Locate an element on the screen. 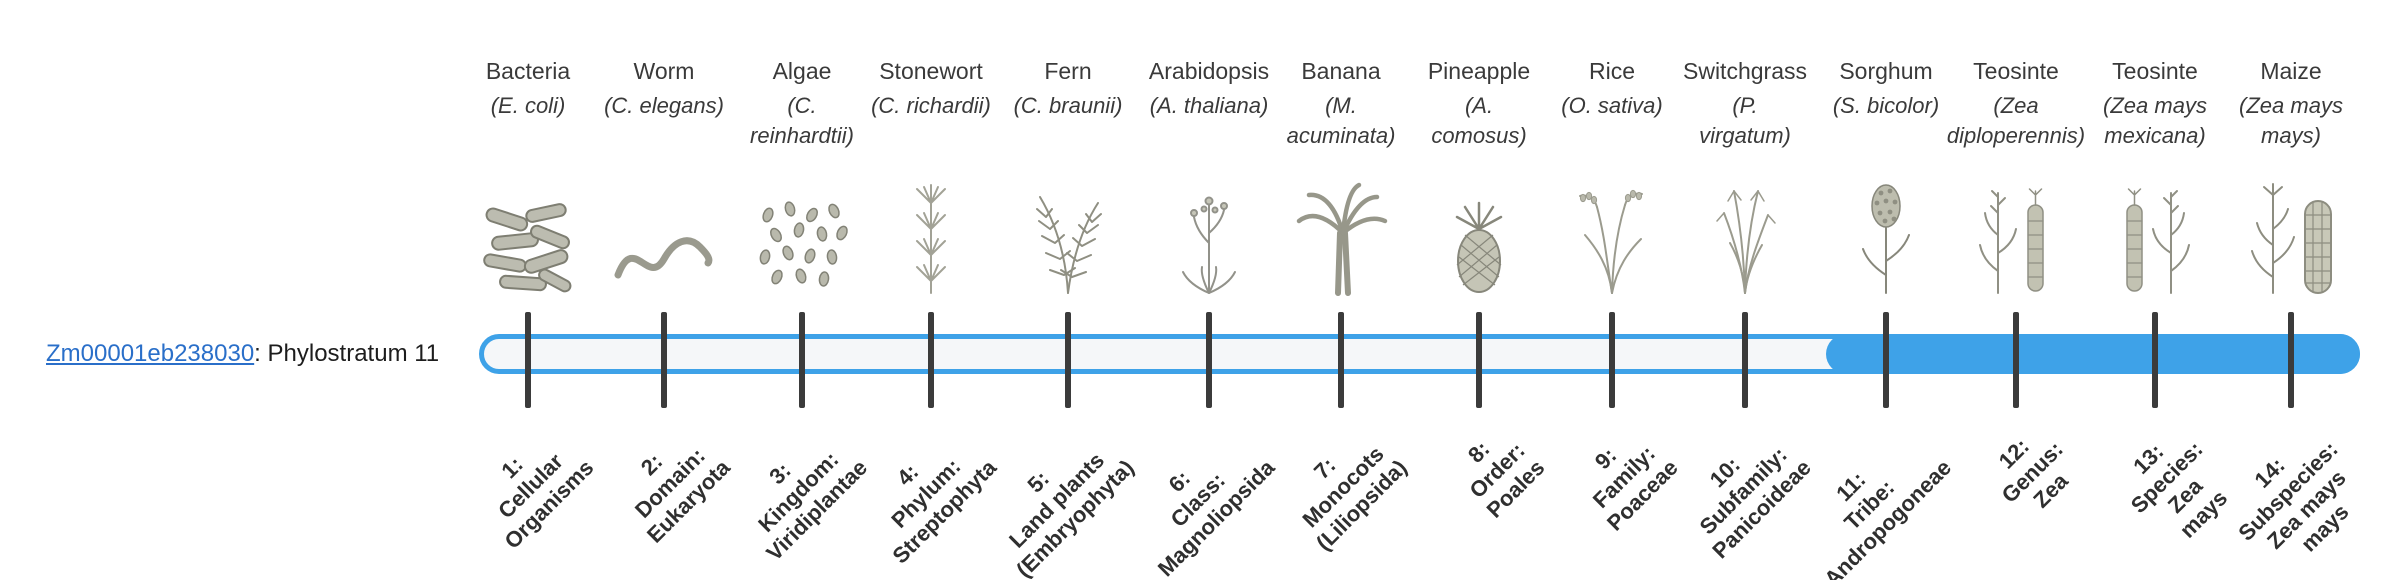  stratum-label-1: 1: Cellular Organisms is located at coordinates (546, 501).